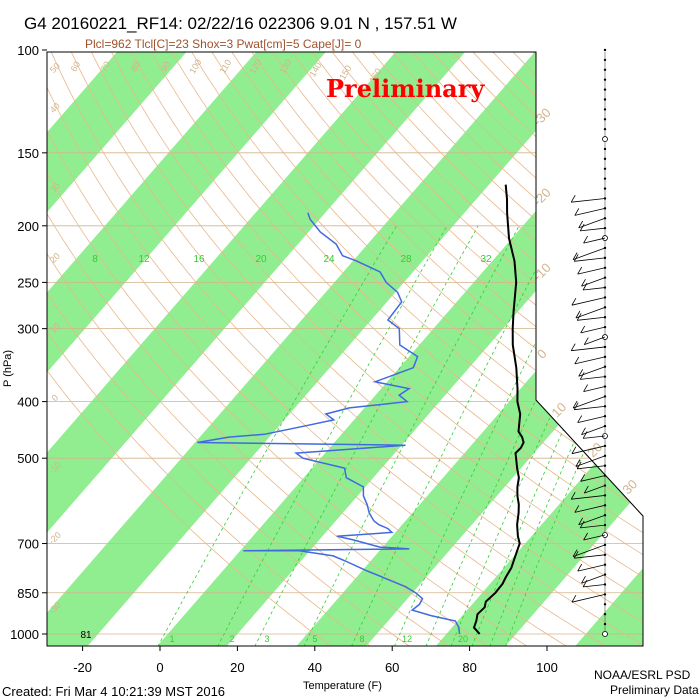 The image size is (700, 700). What do you see at coordinates (231, 639) in the screenshot?
I see `mixing-ratio-label: 2` at bounding box center [231, 639].